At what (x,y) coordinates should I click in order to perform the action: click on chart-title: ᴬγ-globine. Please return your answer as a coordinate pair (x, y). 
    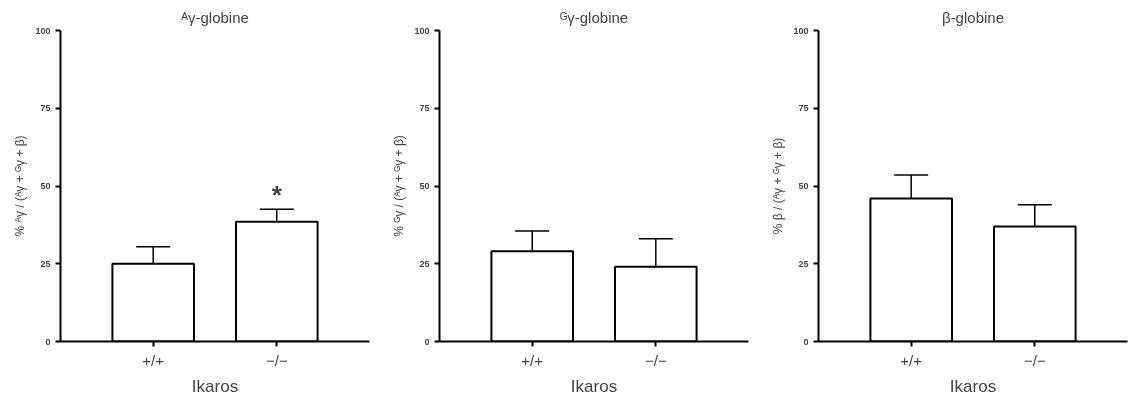
    Looking at the image, I should click on (214, 17).